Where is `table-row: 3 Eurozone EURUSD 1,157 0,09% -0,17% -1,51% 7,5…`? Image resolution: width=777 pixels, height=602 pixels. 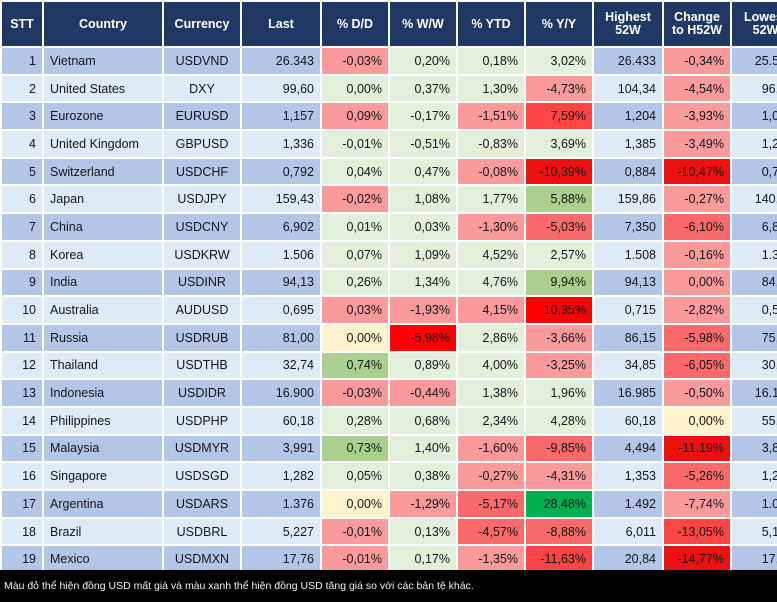
table-row: 3 Eurozone EURUSD 1,157 0,09% -0,17% -1,51% 7,5… is located at coordinates (389, 116).